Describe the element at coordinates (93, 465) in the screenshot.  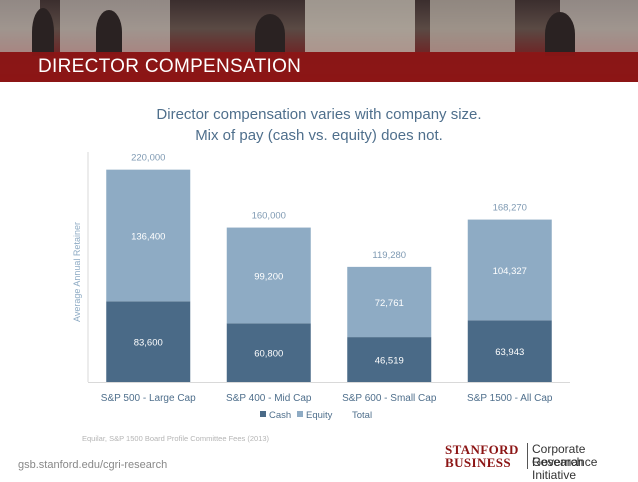
I see `footer-url: gsb.stanford.edu/cgri-research` at that location.